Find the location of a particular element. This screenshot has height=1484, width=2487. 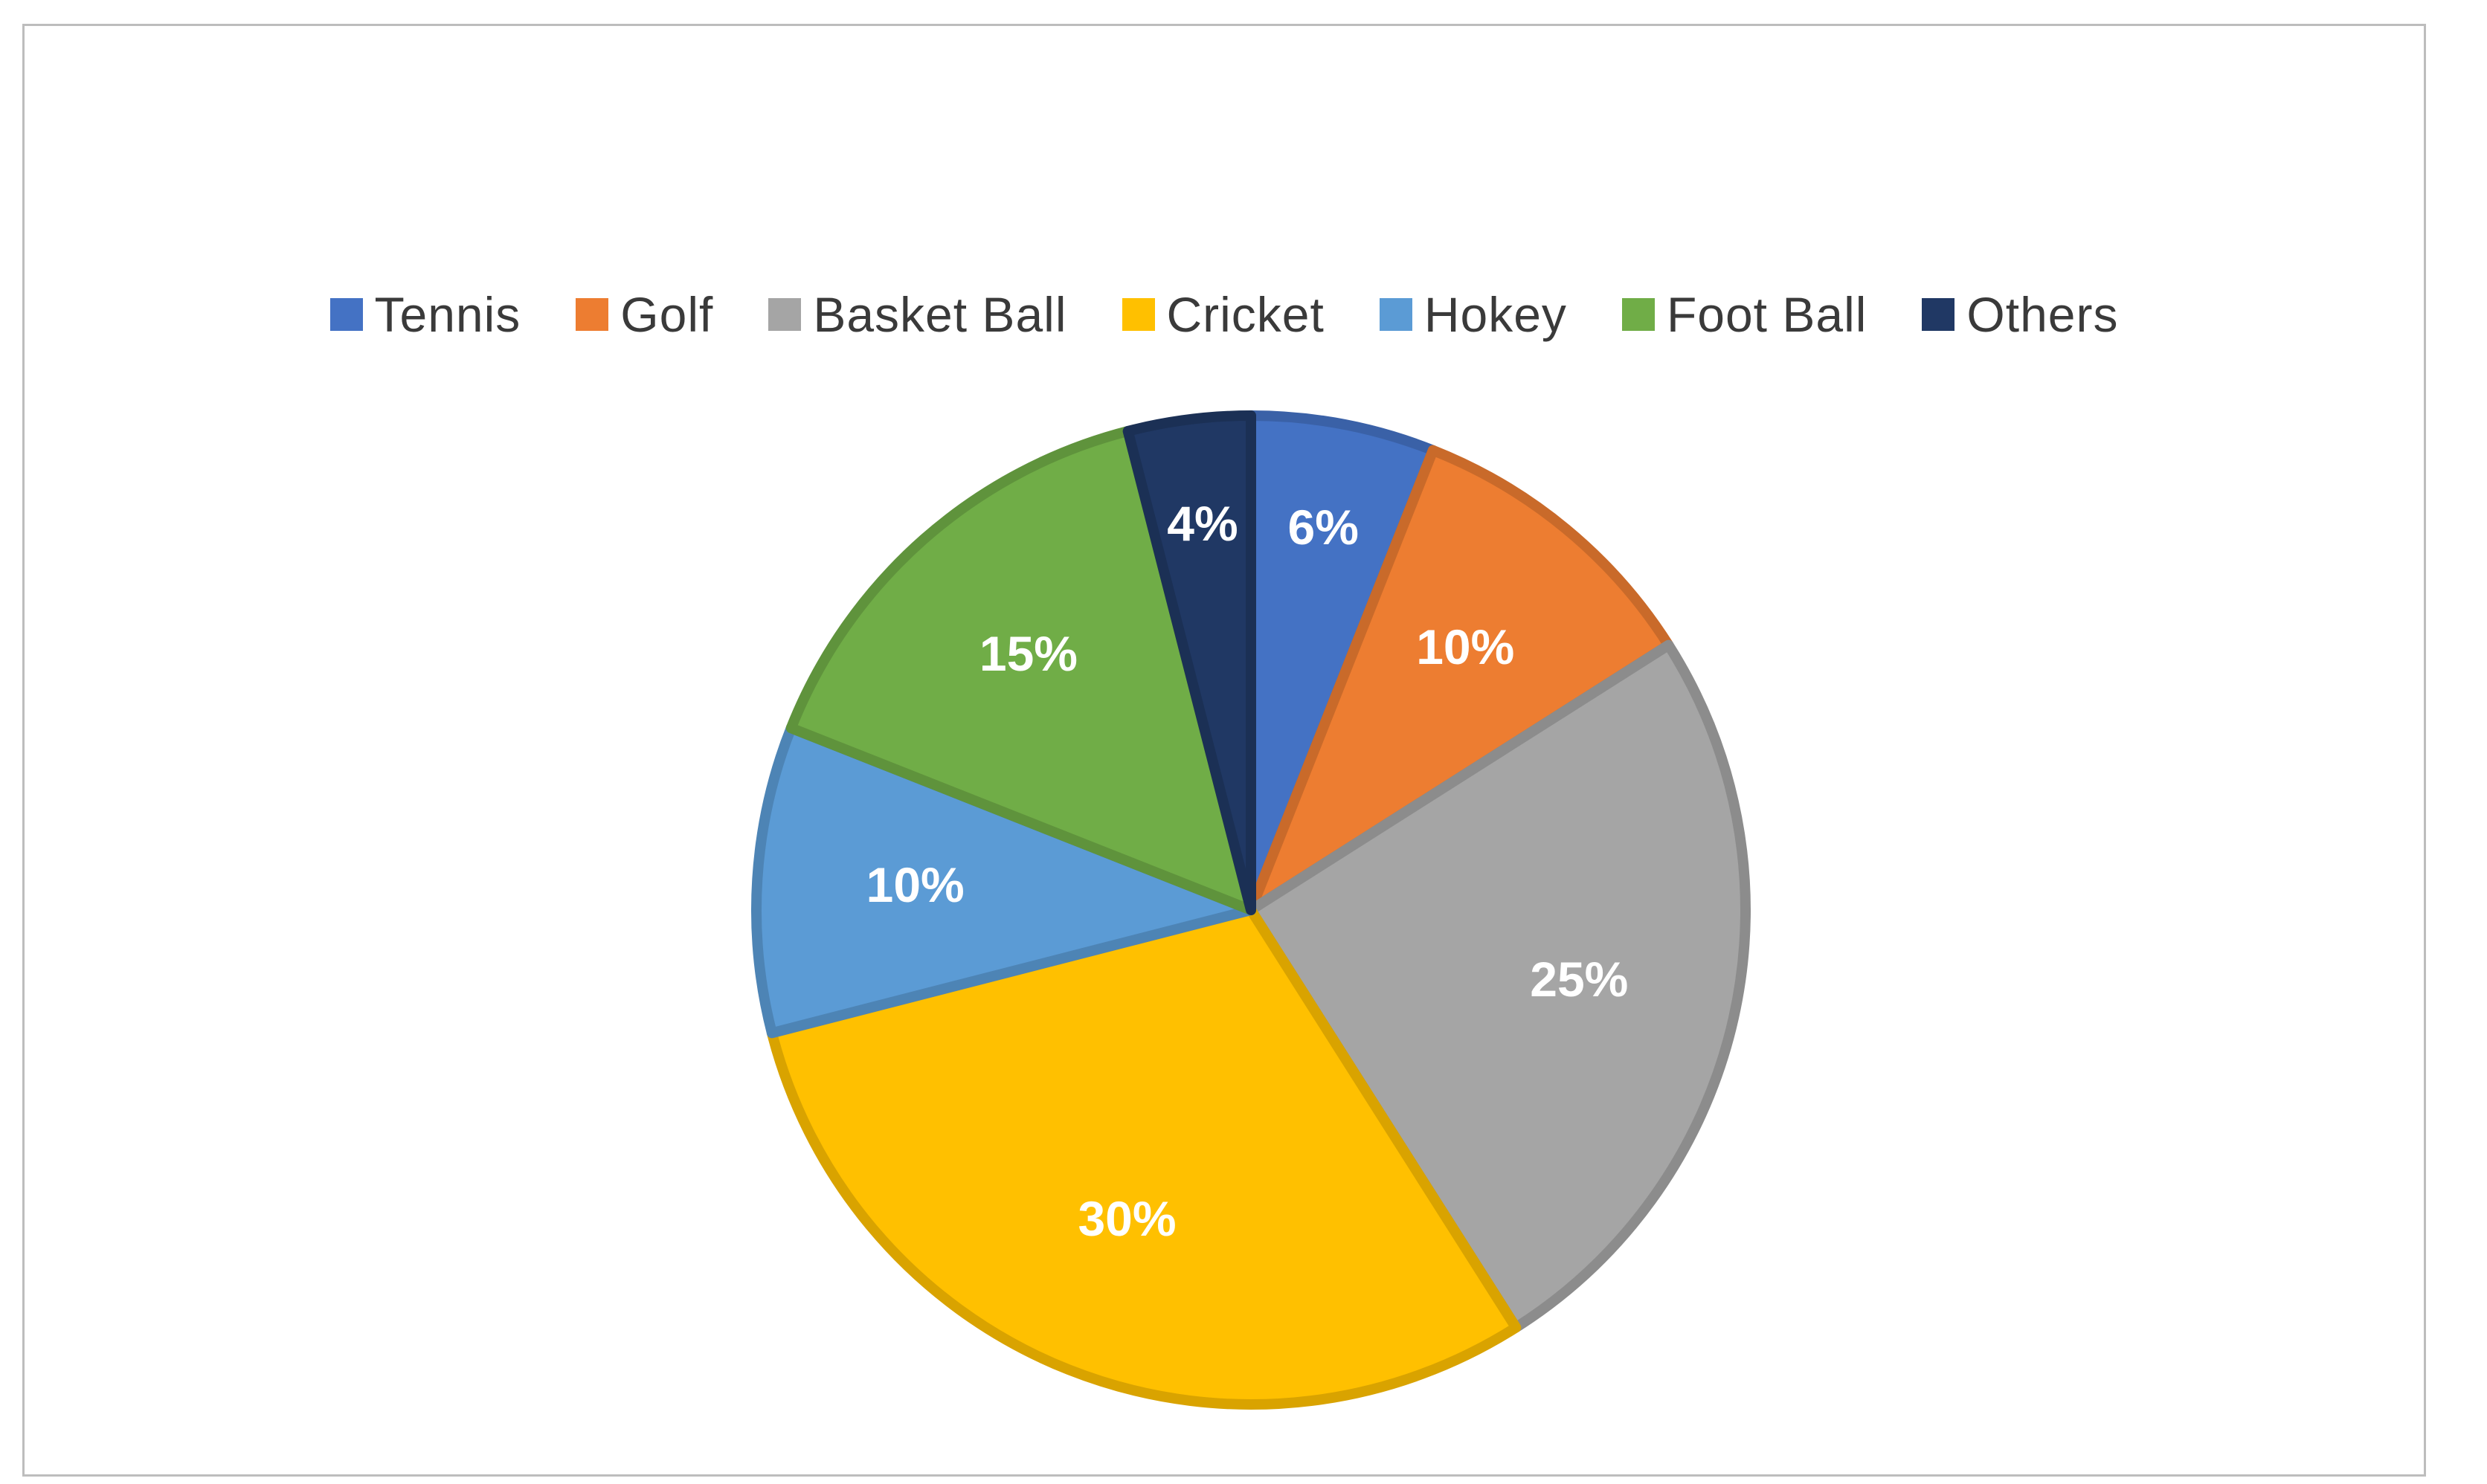

legend-item: Tennis is located at coordinates (425, 314).